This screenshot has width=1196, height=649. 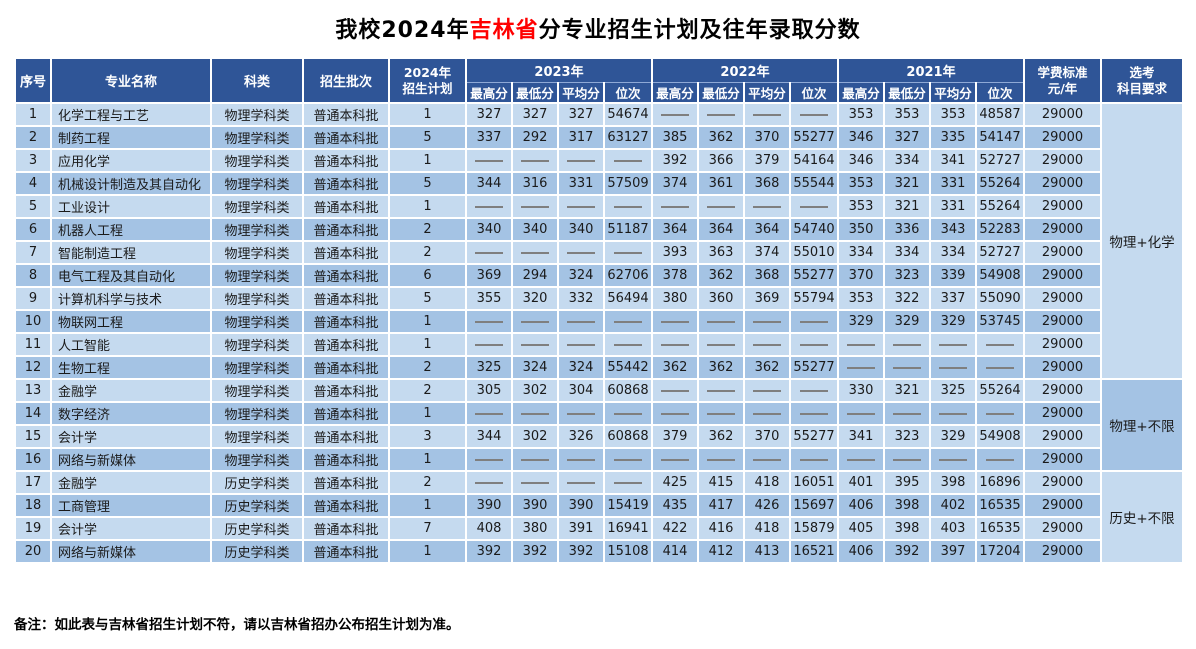 What do you see at coordinates (767, 298) in the screenshot?
I see `score-2022: 369` at bounding box center [767, 298].